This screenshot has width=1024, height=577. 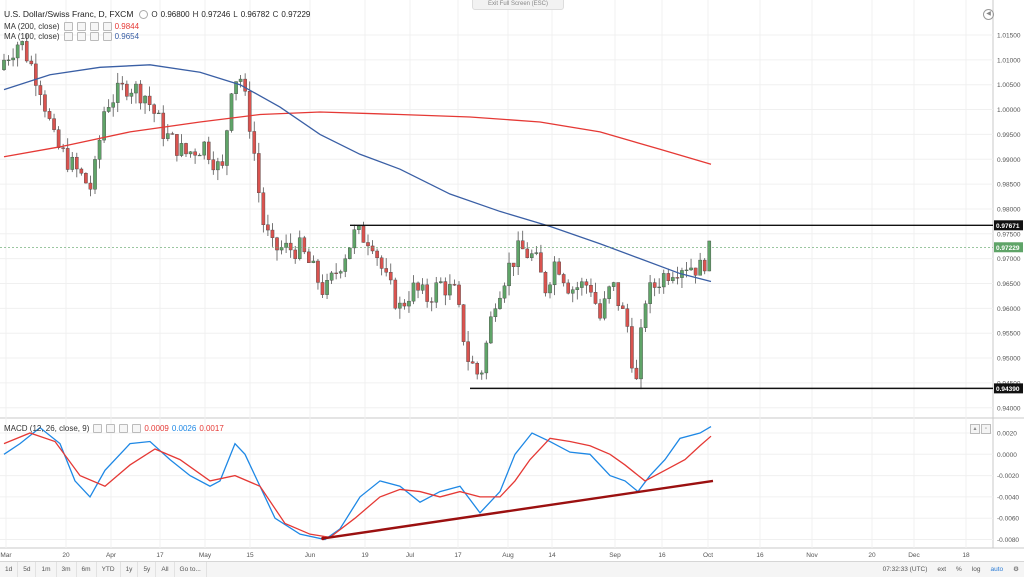 I want to click on exit-fullscreen-hint: Exit Full Screen (ESC), so click(x=518, y=5).